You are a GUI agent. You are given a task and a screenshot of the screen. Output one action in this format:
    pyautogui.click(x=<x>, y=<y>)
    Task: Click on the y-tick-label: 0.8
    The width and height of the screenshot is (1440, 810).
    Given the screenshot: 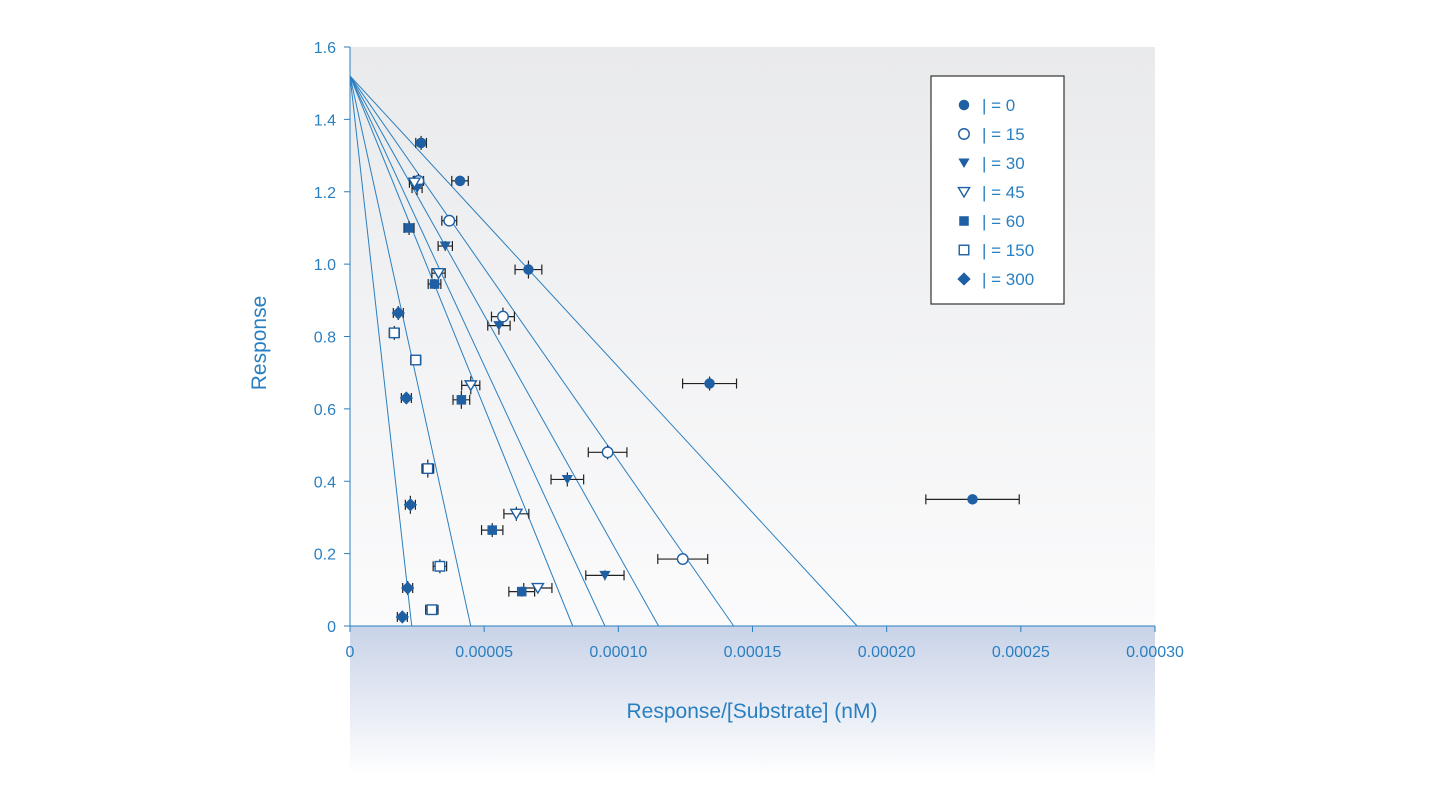 What is the action you would take?
    pyautogui.click(x=325, y=338)
    